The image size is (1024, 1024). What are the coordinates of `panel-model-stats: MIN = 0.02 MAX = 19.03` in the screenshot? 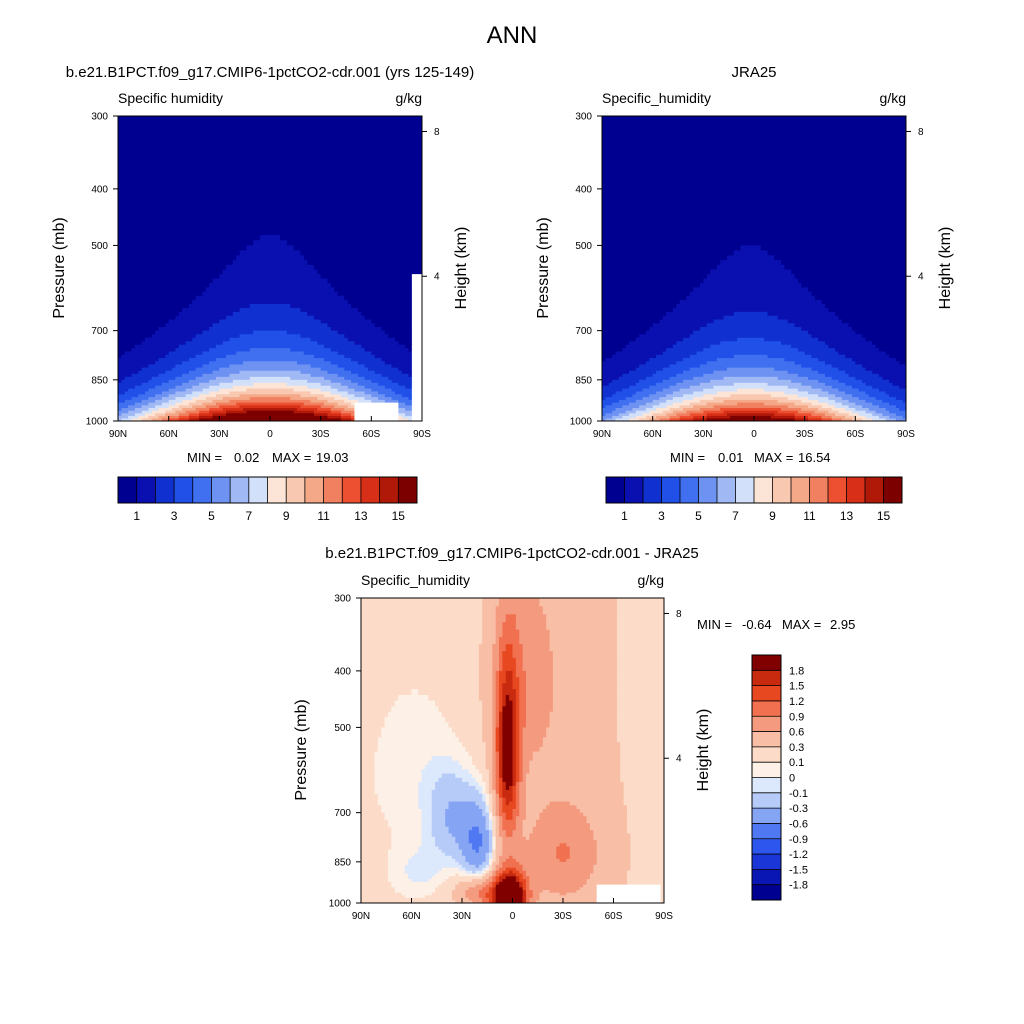 It's located at (268, 457).